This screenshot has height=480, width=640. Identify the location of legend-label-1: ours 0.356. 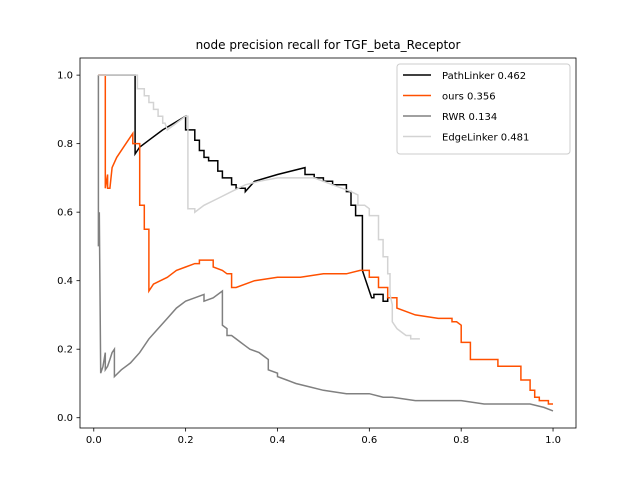
(469, 97).